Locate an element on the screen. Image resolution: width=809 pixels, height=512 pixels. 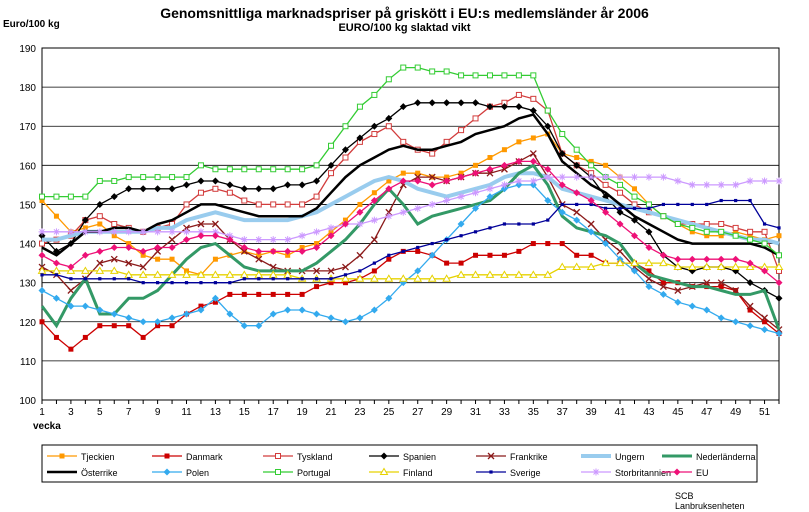
x-tick-label: 21 is located at coordinates (331, 412).